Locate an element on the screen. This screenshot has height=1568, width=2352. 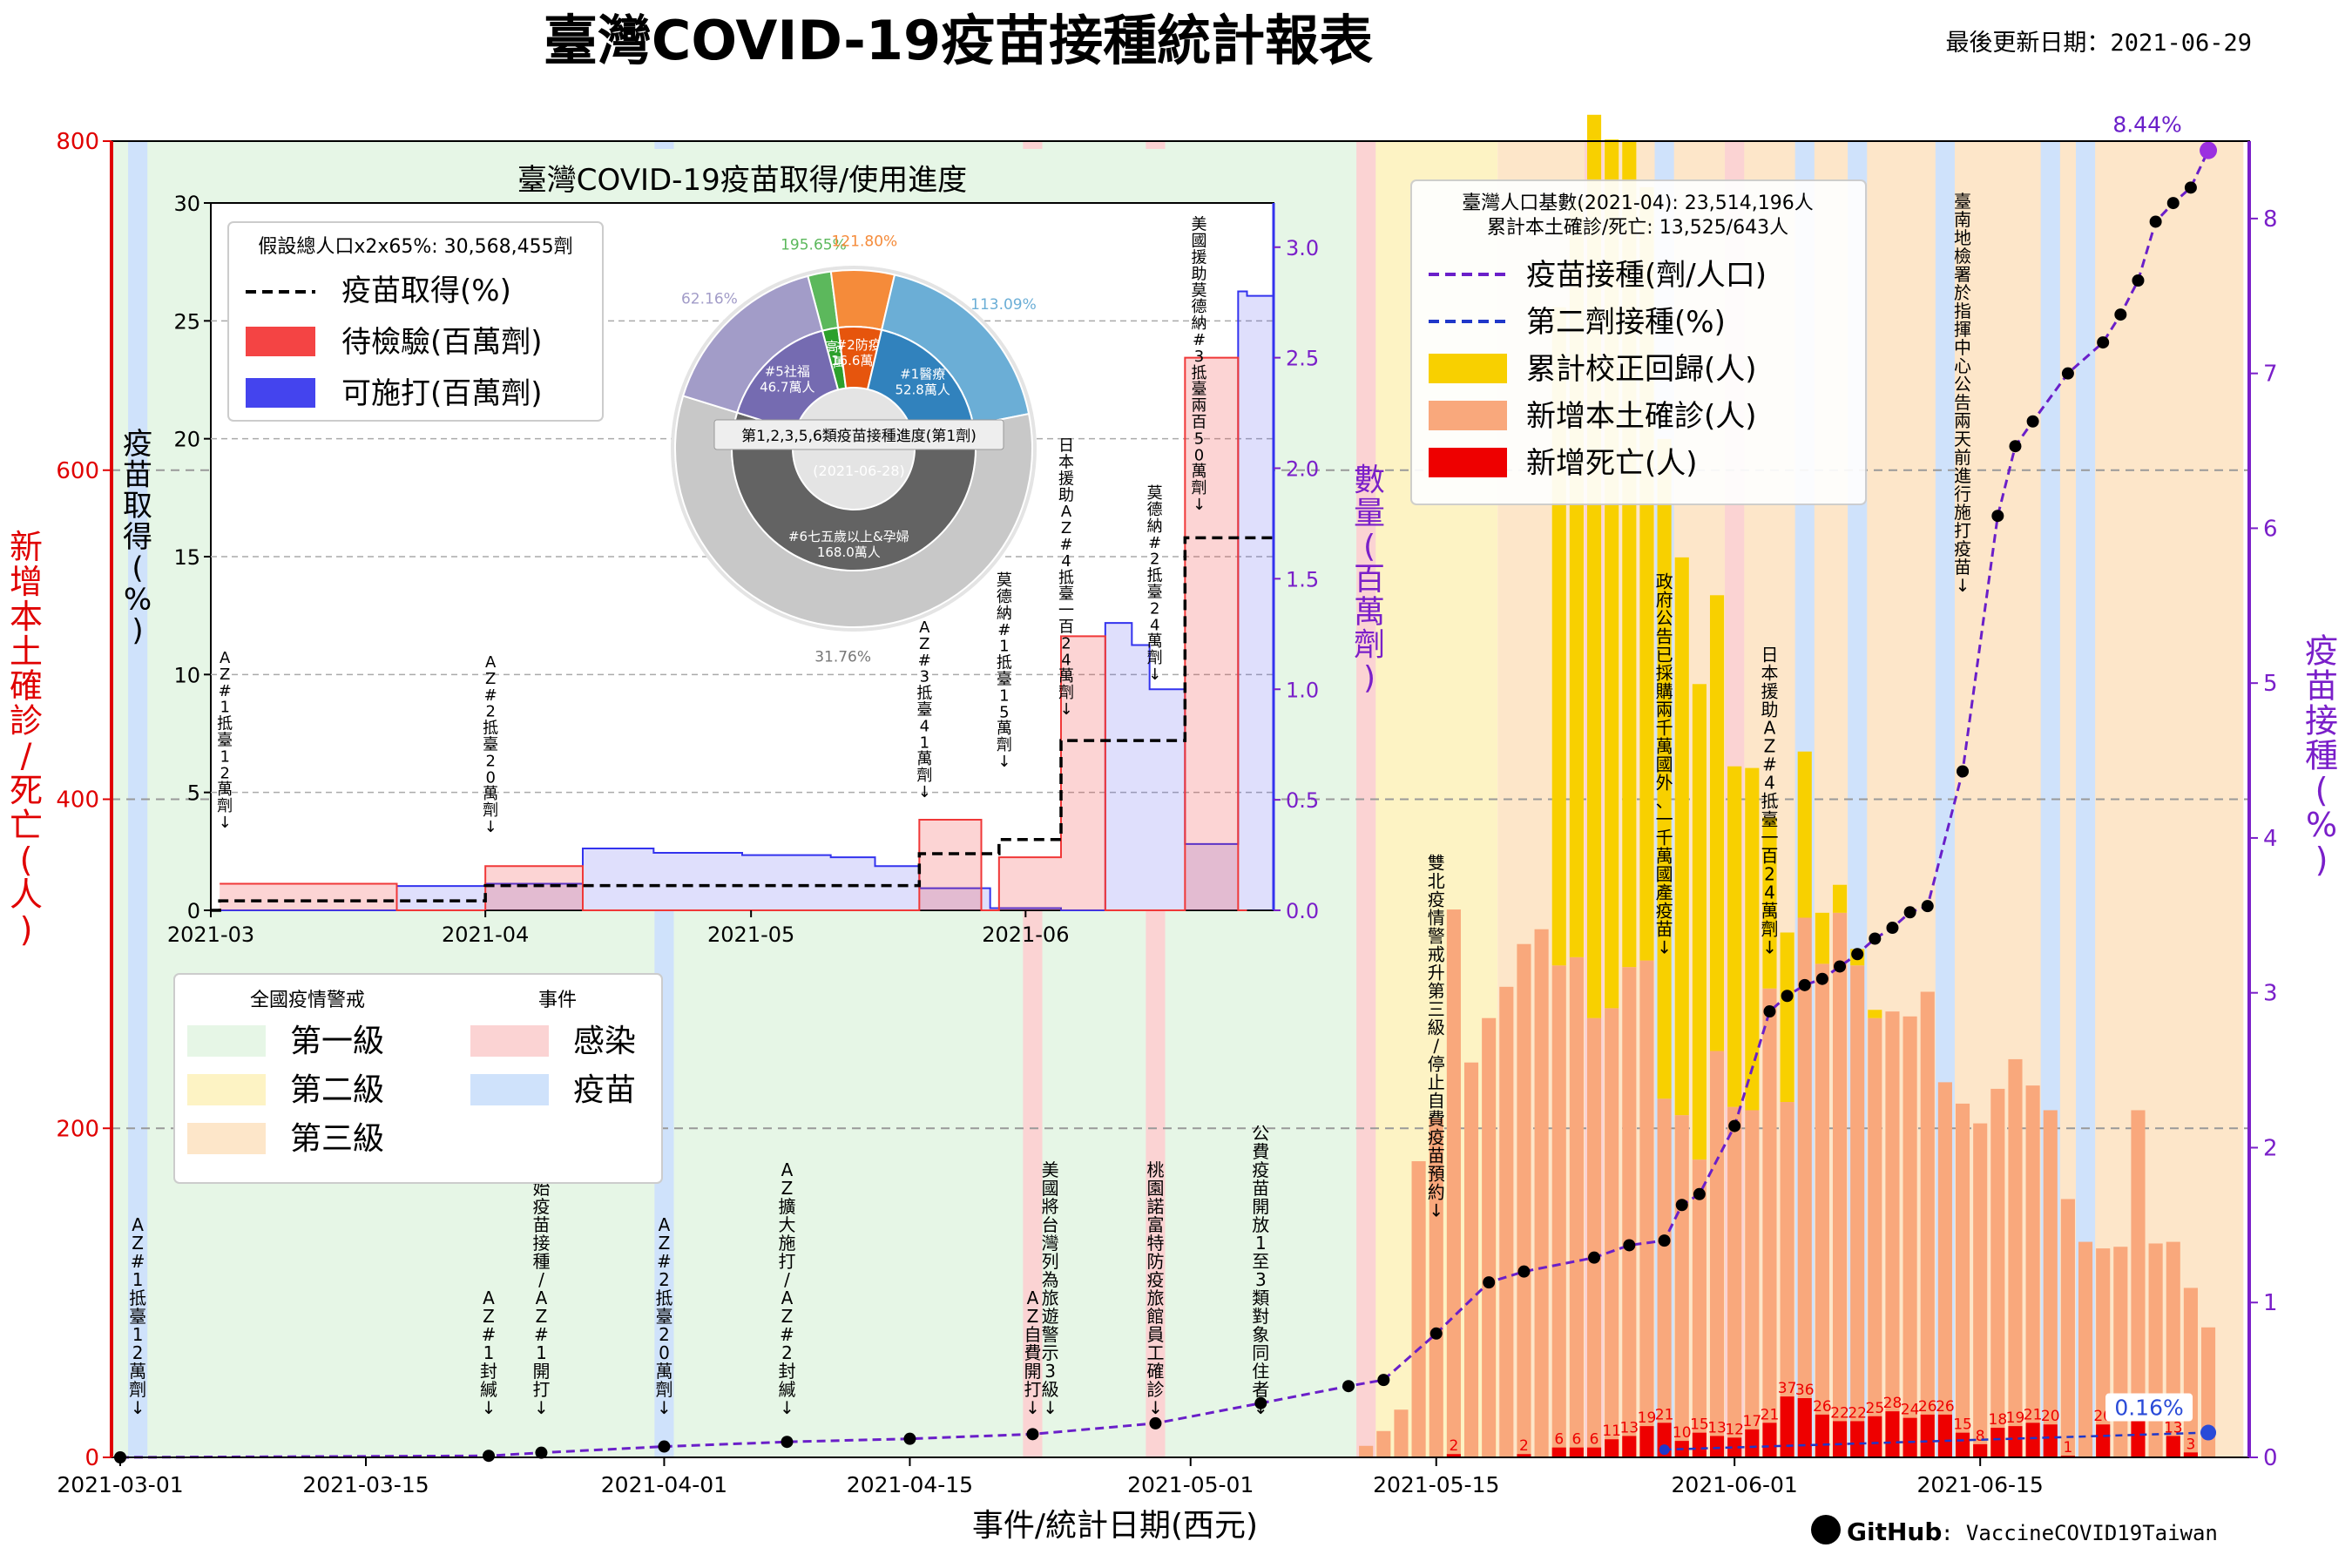
death-value-label: 17 is located at coordinates (1753, 1421).